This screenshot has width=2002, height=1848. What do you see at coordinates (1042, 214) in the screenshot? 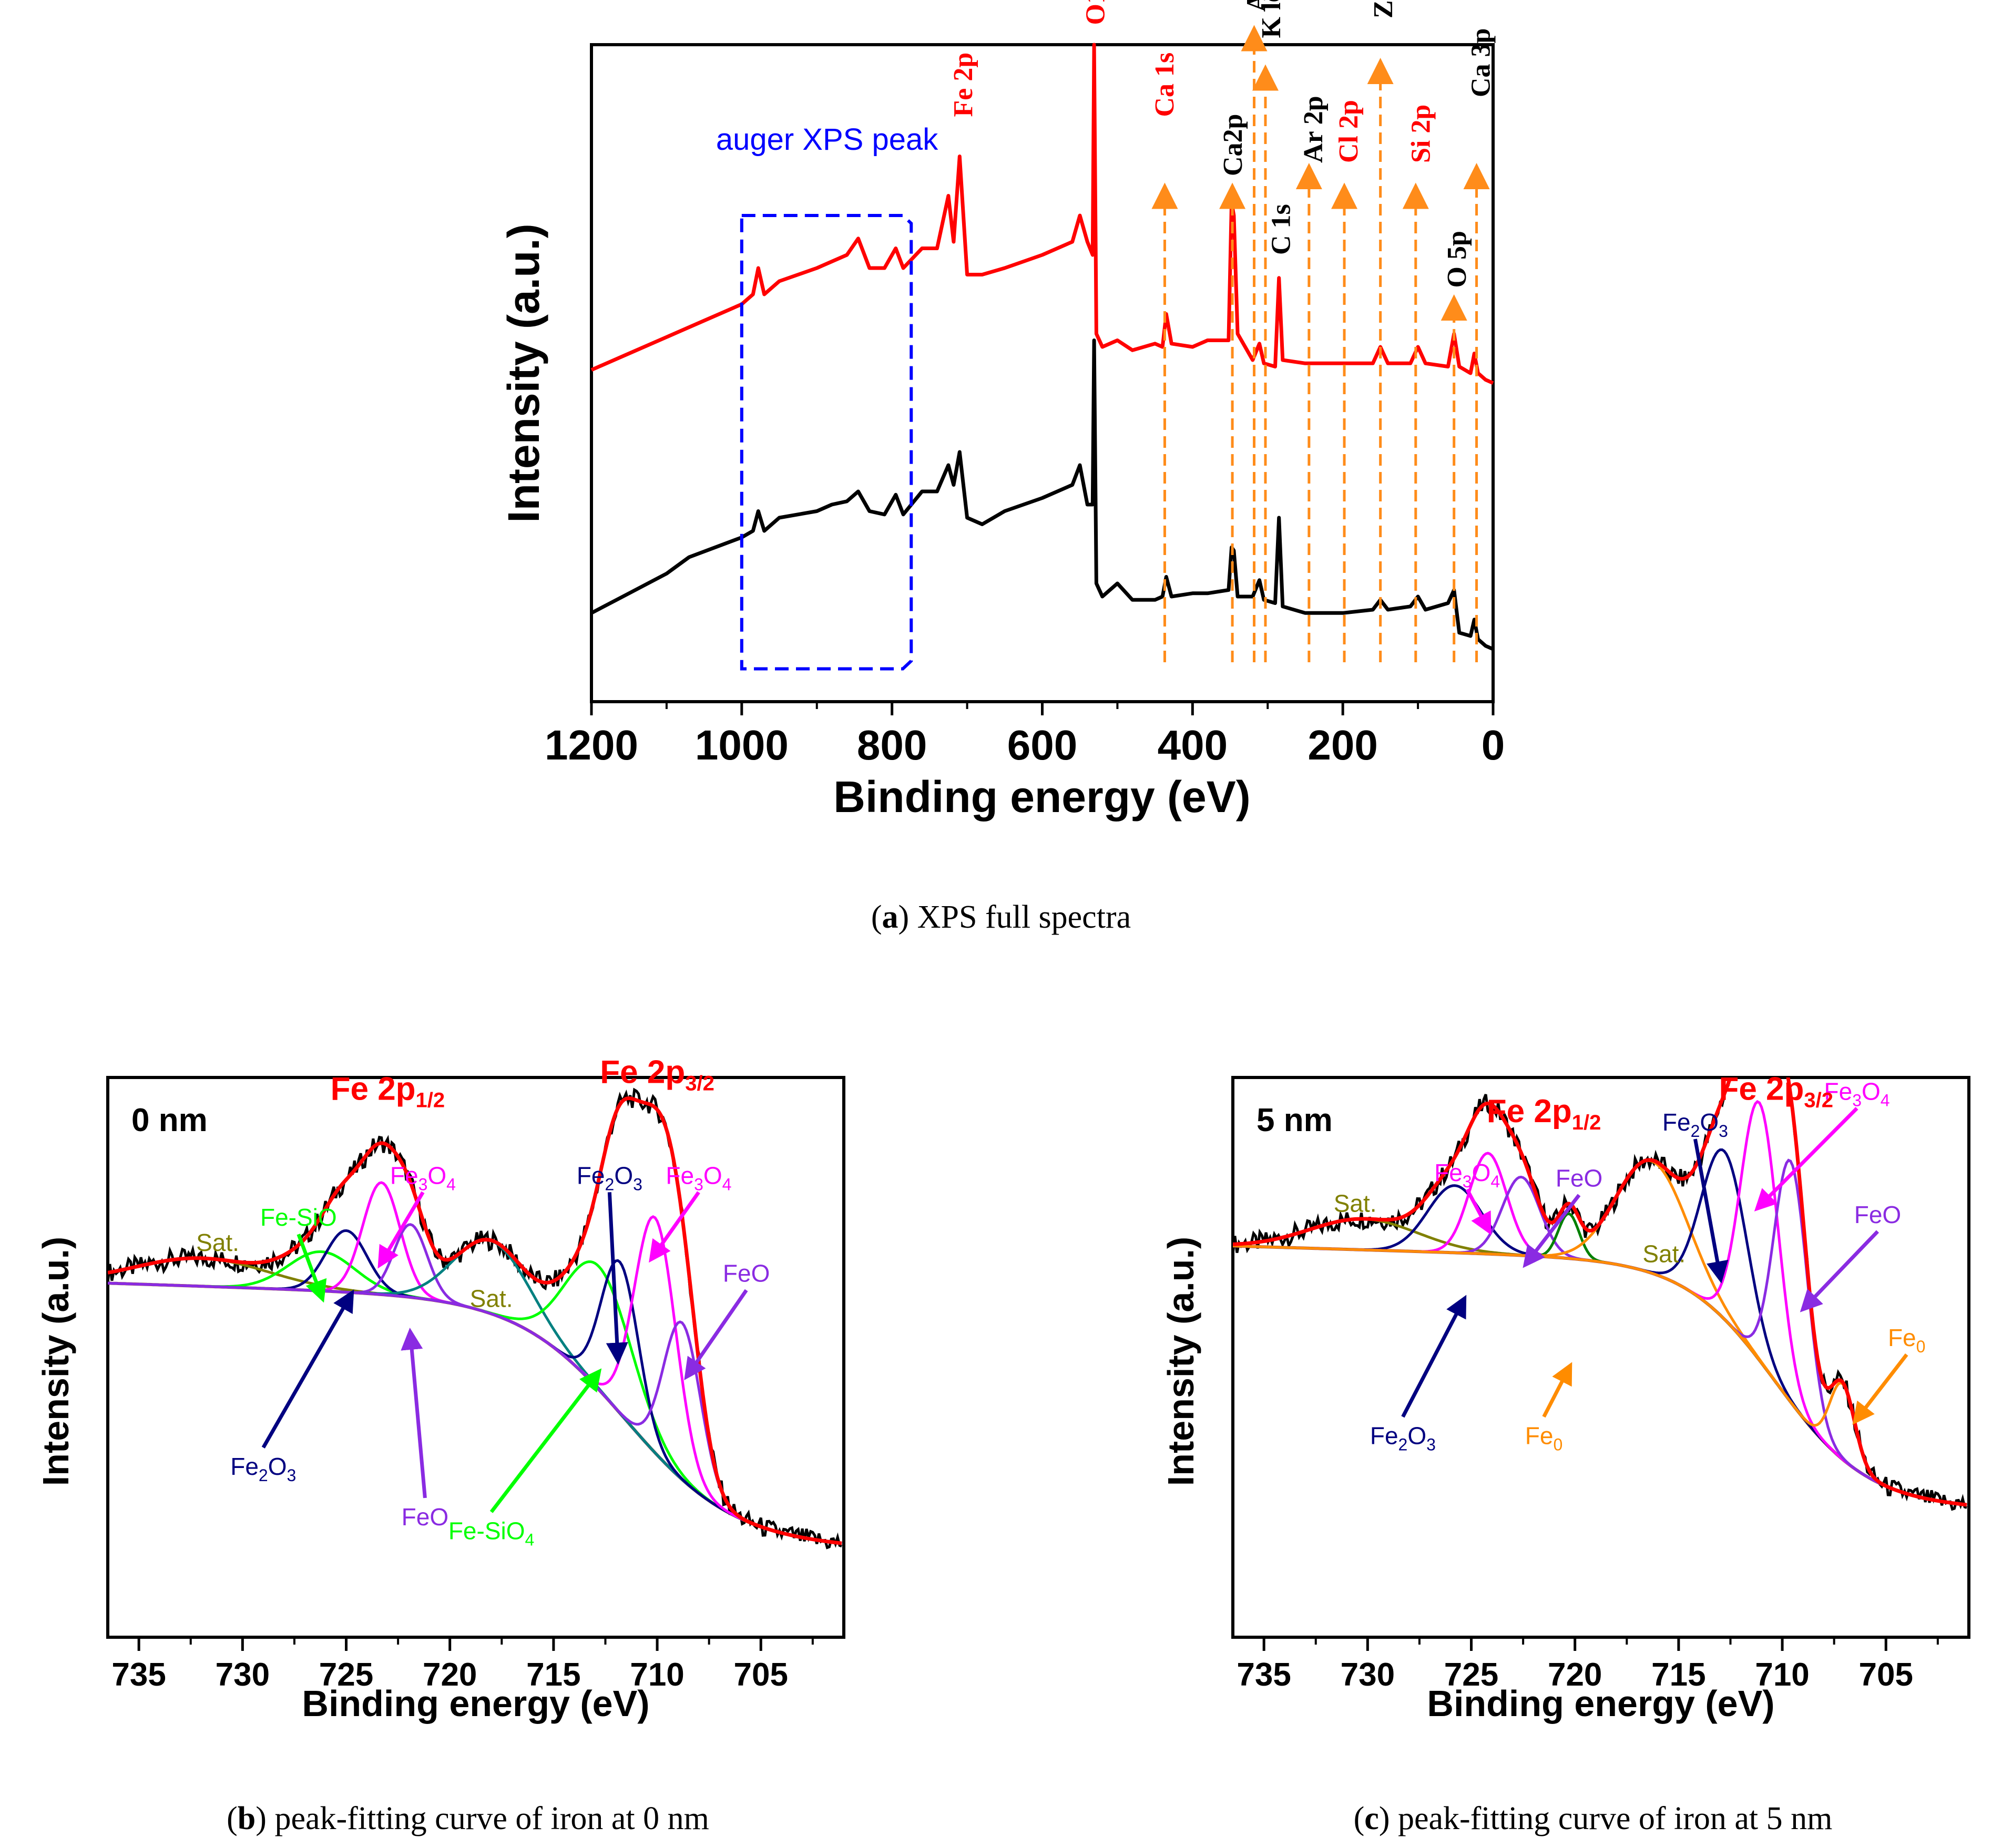
I see `red-spectrum-line` at bounding box center [1042, 214].